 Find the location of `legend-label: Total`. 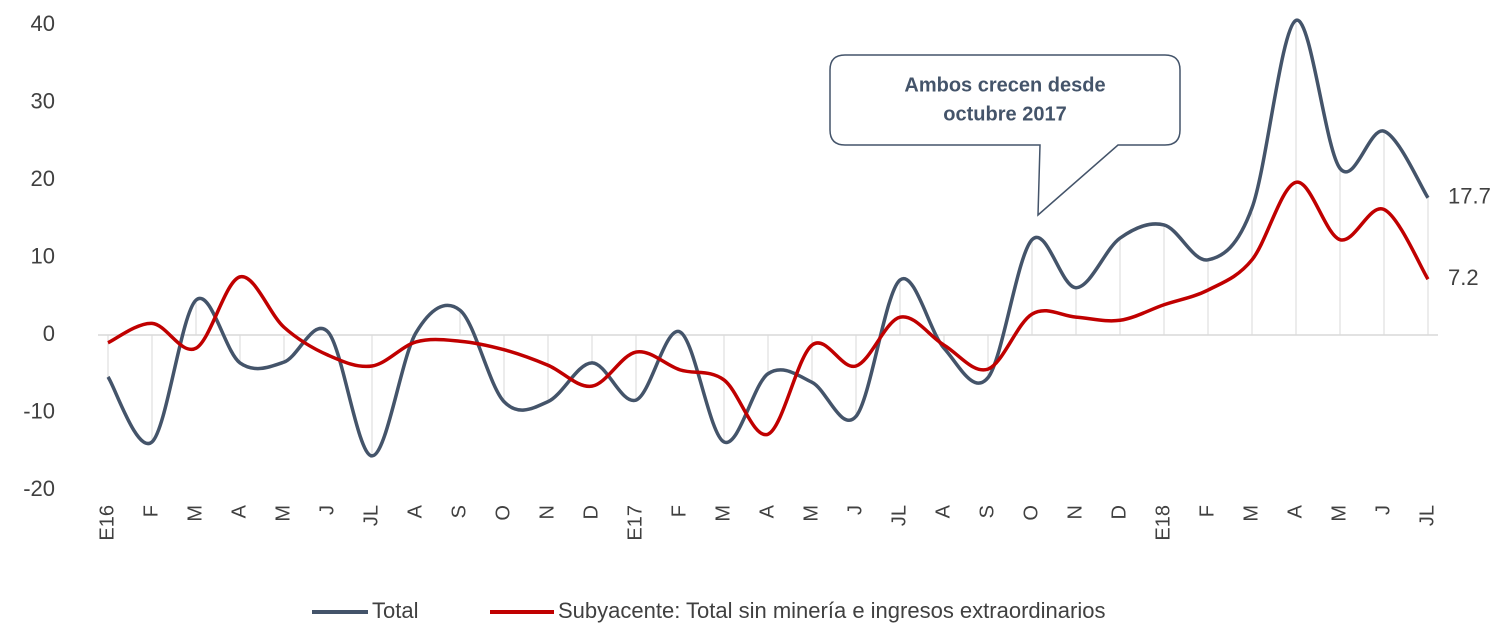

legend-label: Total is located at coordinates (395, 610).